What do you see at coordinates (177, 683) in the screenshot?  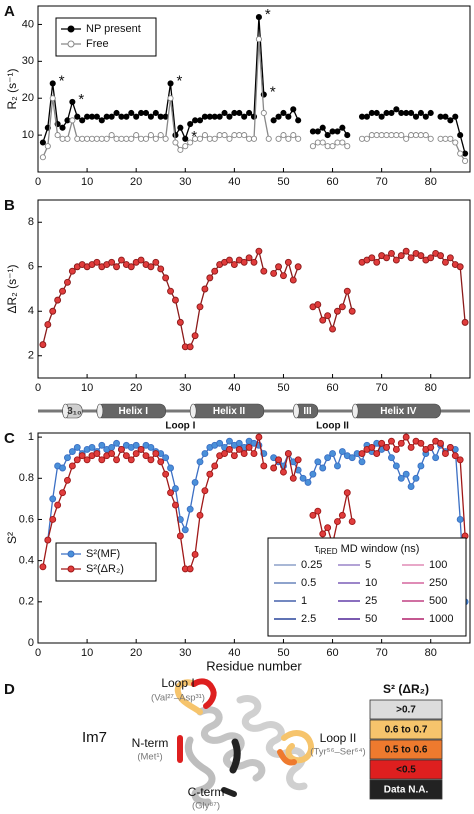 I see `loop1-label: Loop I` at bounding box center [177, 683].